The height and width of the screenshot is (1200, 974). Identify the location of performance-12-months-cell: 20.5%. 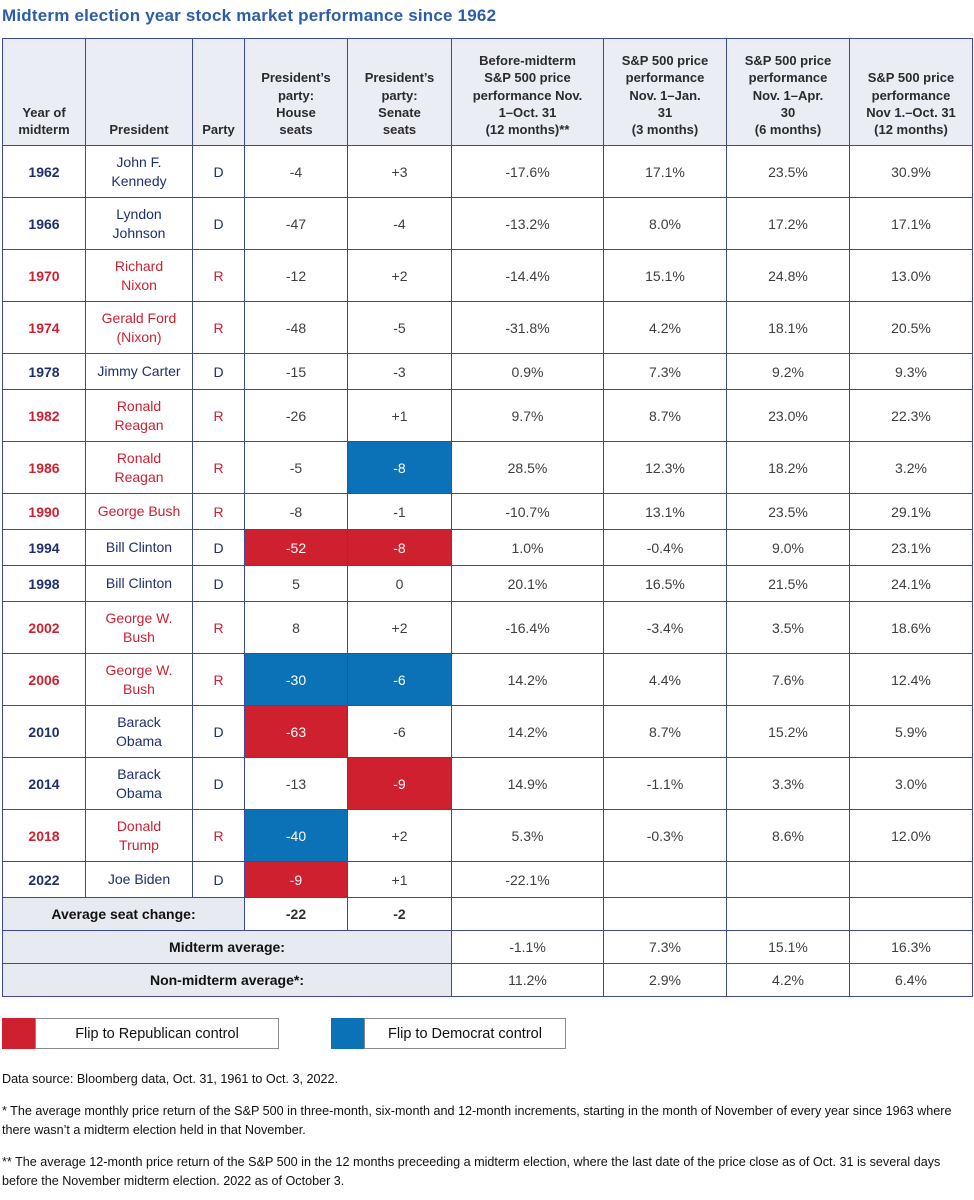
(911, 327).